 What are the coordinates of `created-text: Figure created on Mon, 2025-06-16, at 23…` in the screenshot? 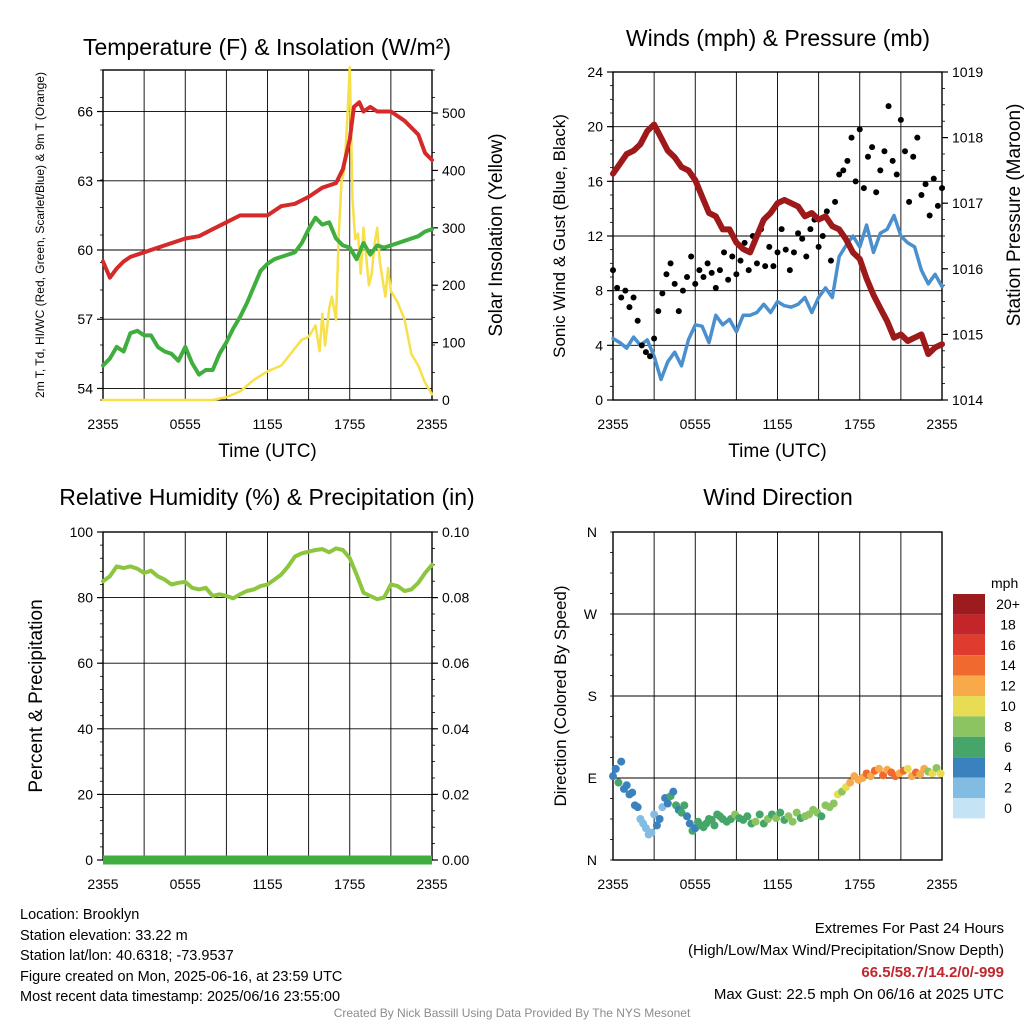 It's located at (181, 976).